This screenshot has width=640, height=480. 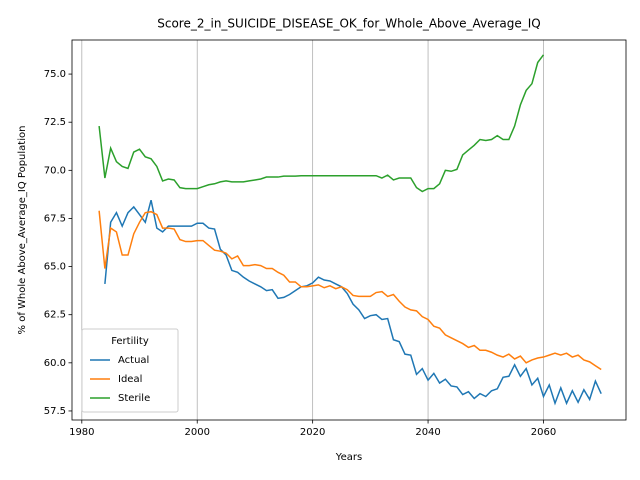 What do you see at coordinates (134, 398) in the screenshot?
I see `legend-label: Sterile` at bounding box center [134, 398].